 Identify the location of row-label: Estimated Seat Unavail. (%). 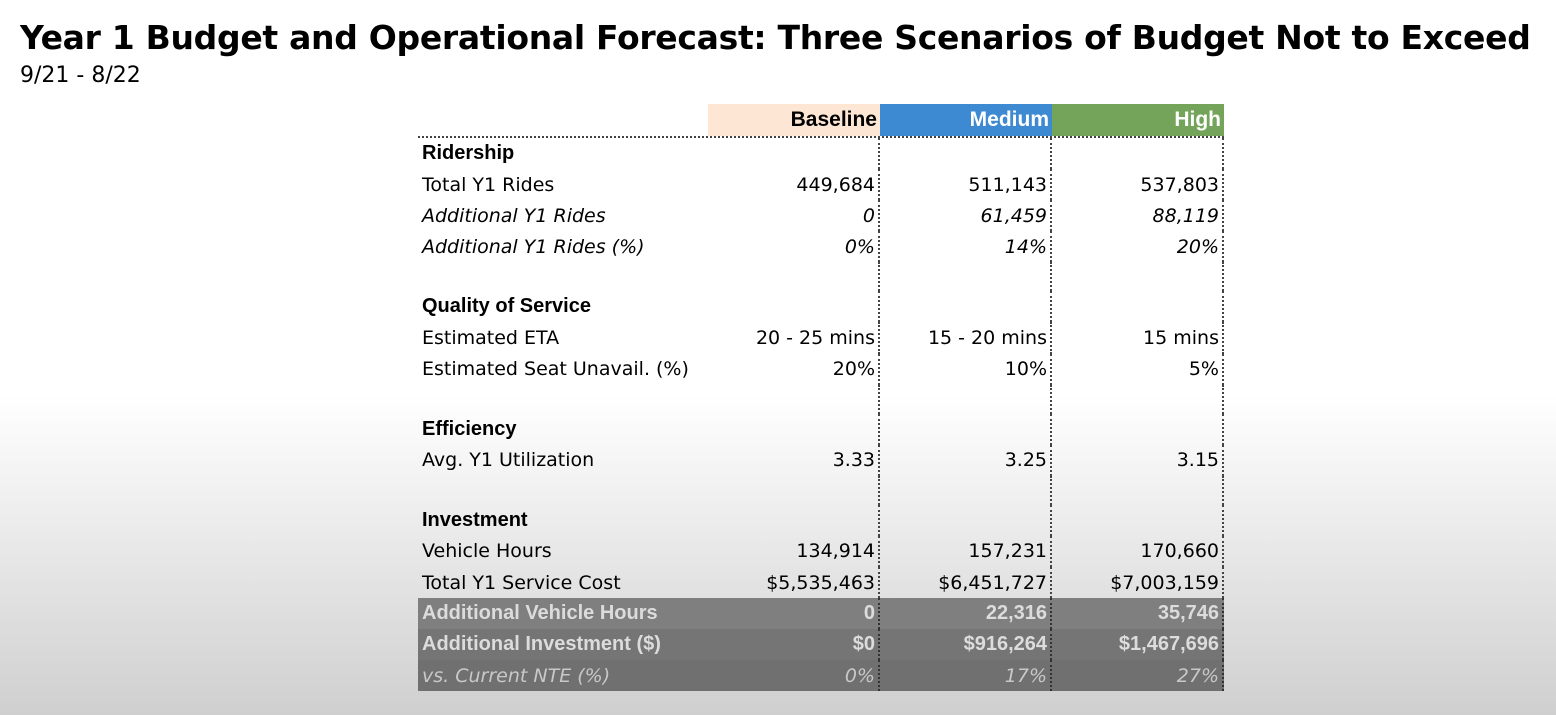
(555, 369).